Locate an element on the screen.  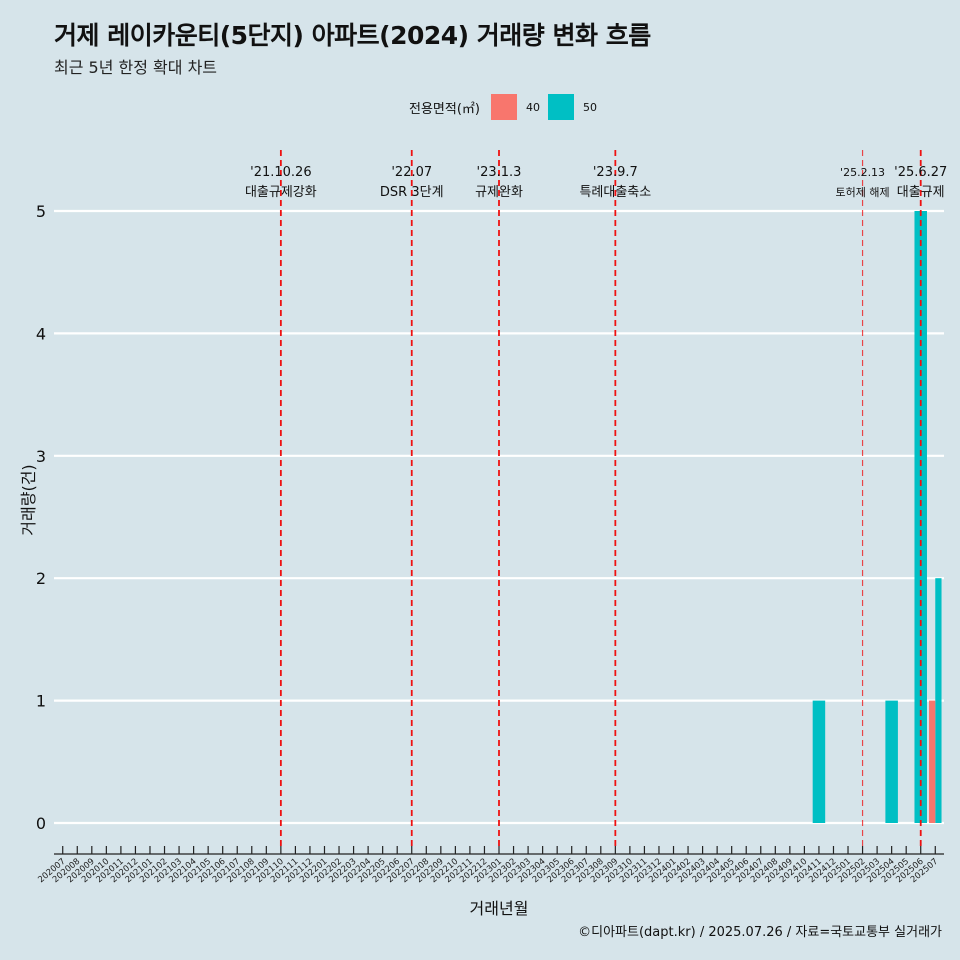
y-tick-label: 5 is located at coordinates (41, 211).